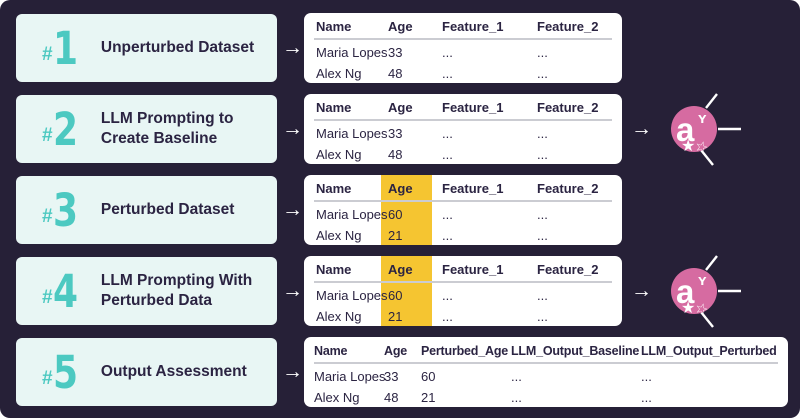  Describe the element at coordinates (465, 351) in the screenshot. I see `table-header-cell: Perturbed_Age` at that location.